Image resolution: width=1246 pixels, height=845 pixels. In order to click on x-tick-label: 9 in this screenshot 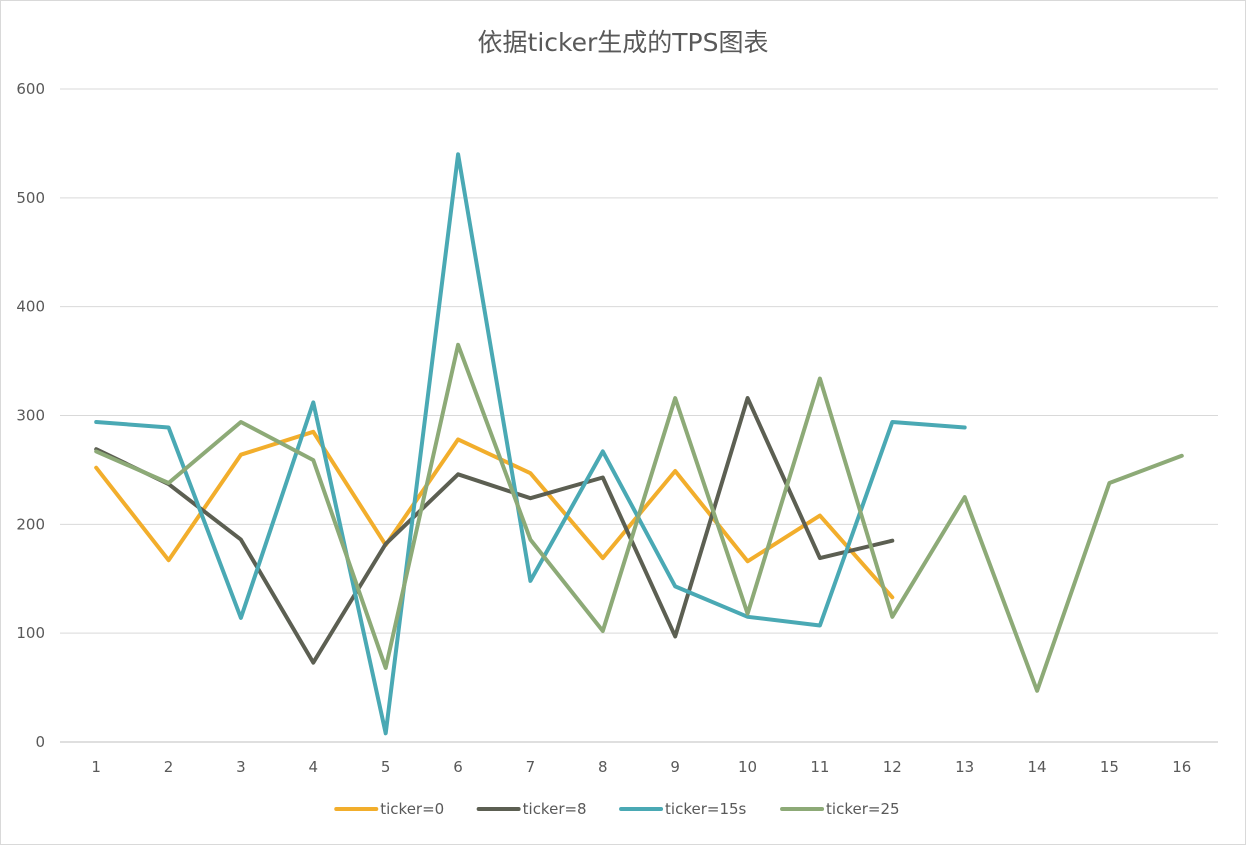, I will do `click(675, 767)`.